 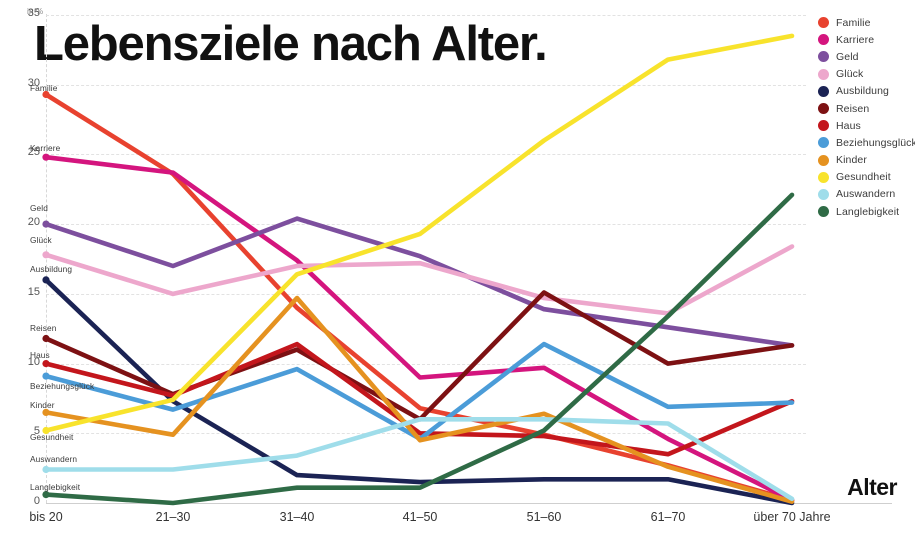 I want to click on inline-series-label: Familie, so click(x=44, y=88).